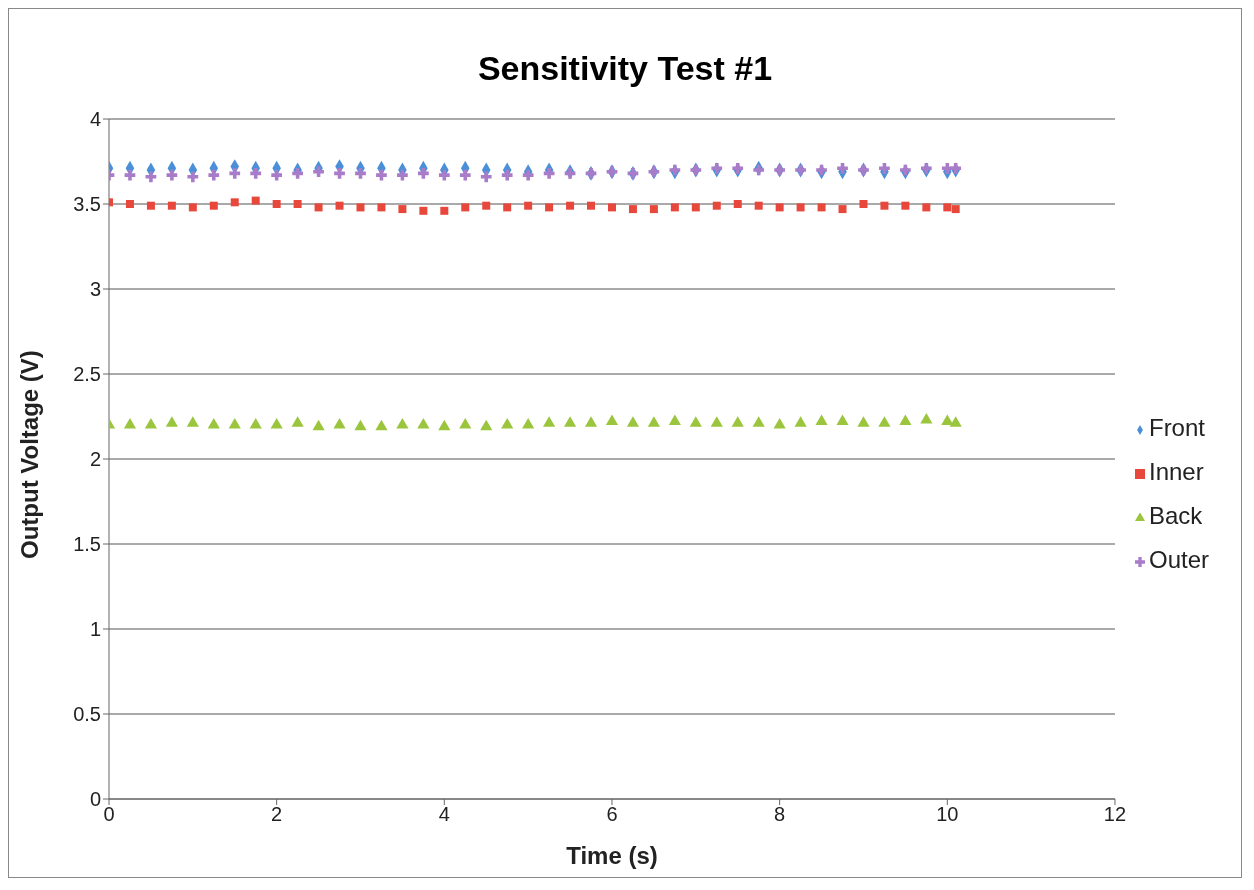 The height and width of the screenshot is (890, 1254). I want to click on y-tick-label: 3.5, so click(87, 204).